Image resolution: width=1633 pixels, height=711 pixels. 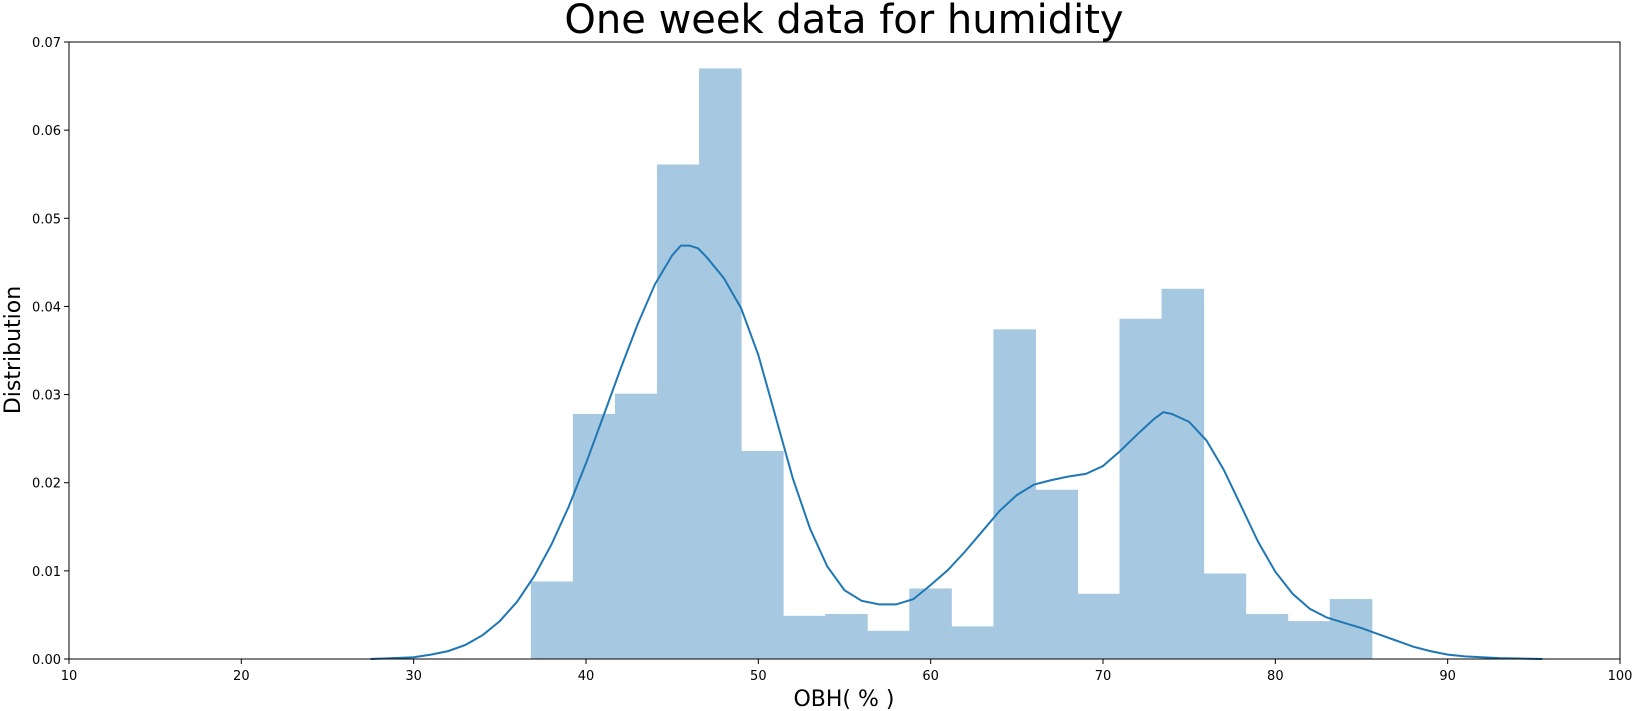 I want to click on x-tick-label: 100, so click(x=1620, y=676).